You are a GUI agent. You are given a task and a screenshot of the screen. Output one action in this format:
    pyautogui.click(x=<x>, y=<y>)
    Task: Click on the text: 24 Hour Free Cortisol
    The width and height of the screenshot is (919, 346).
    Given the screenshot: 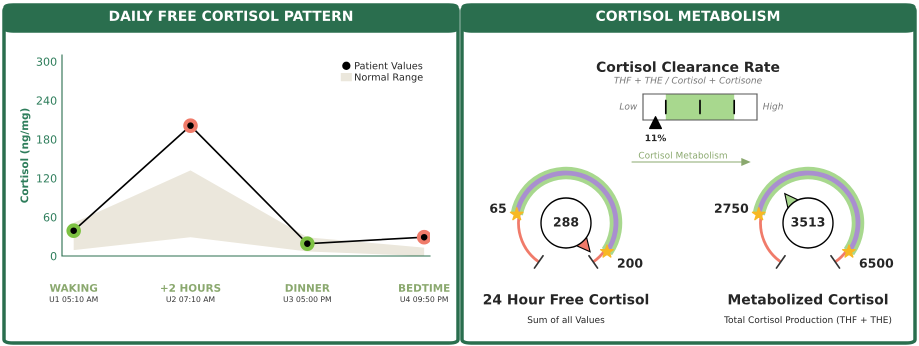 What is the action you would take?
    pyautogui.click(x=566, y=299)
    